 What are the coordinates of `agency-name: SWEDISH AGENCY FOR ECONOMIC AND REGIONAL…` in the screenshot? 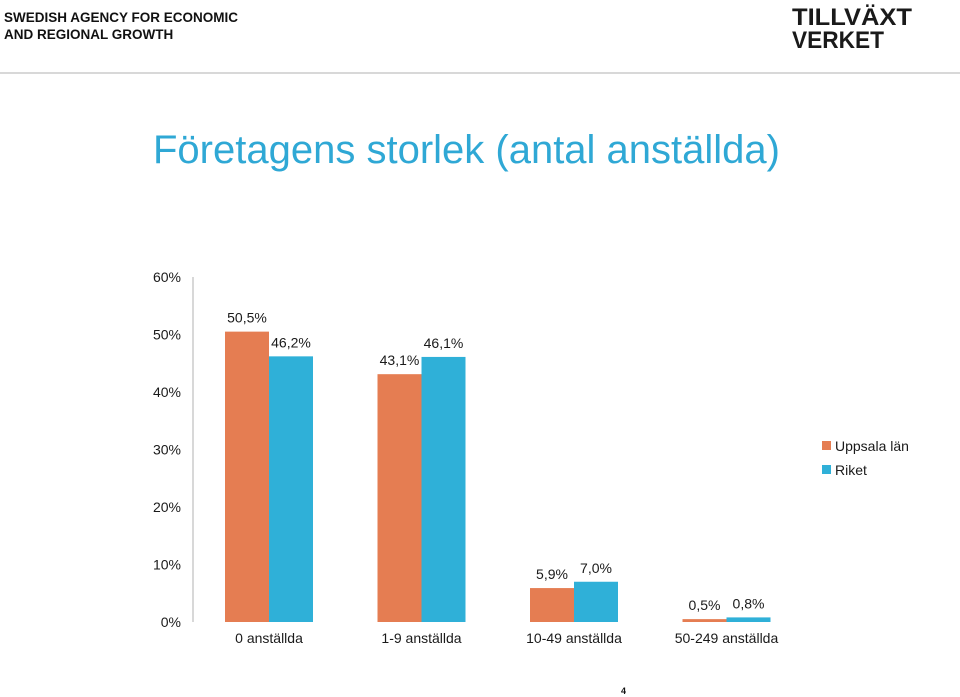 It's located at (121, 26).